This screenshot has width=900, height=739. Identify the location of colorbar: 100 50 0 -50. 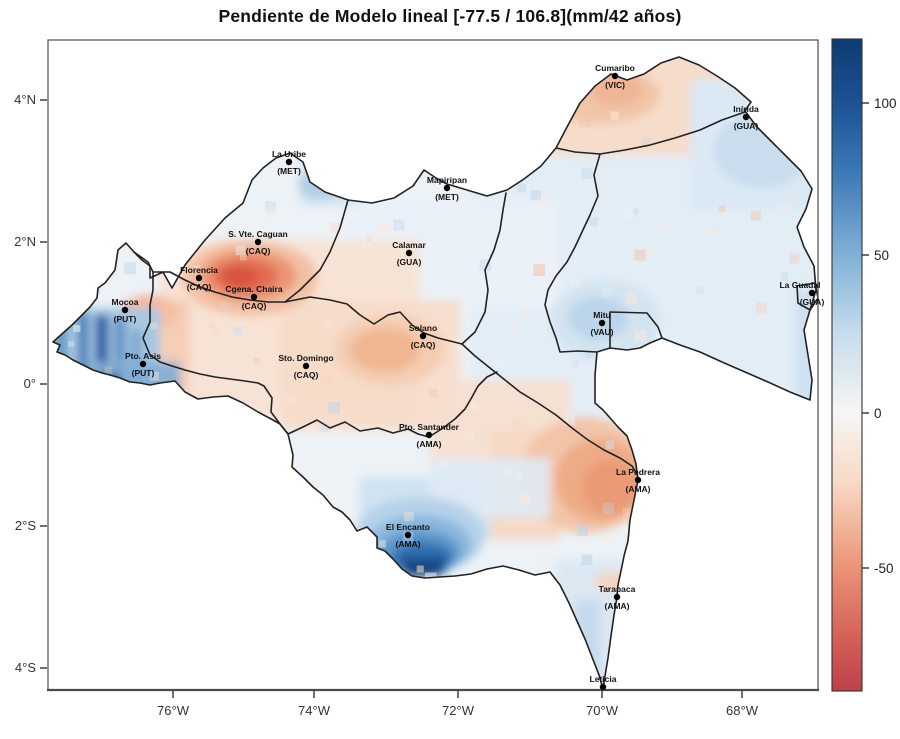
(864, 365).